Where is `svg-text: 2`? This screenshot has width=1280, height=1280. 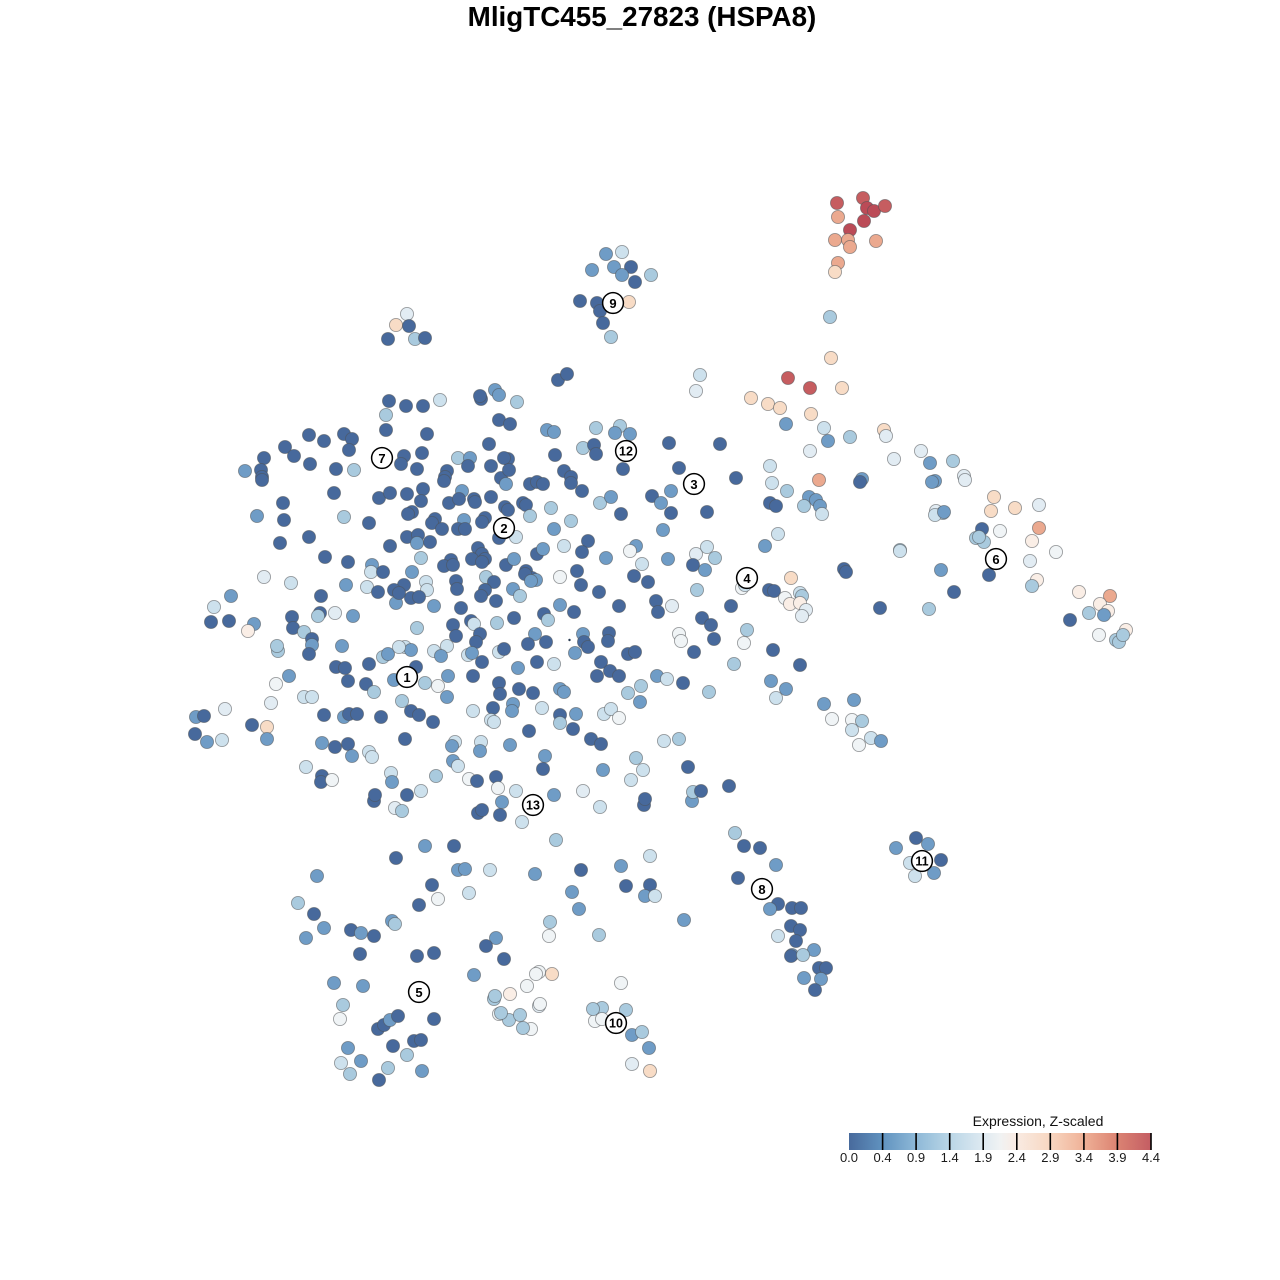 svg-text: 2 is located at coordinates (503, 528).